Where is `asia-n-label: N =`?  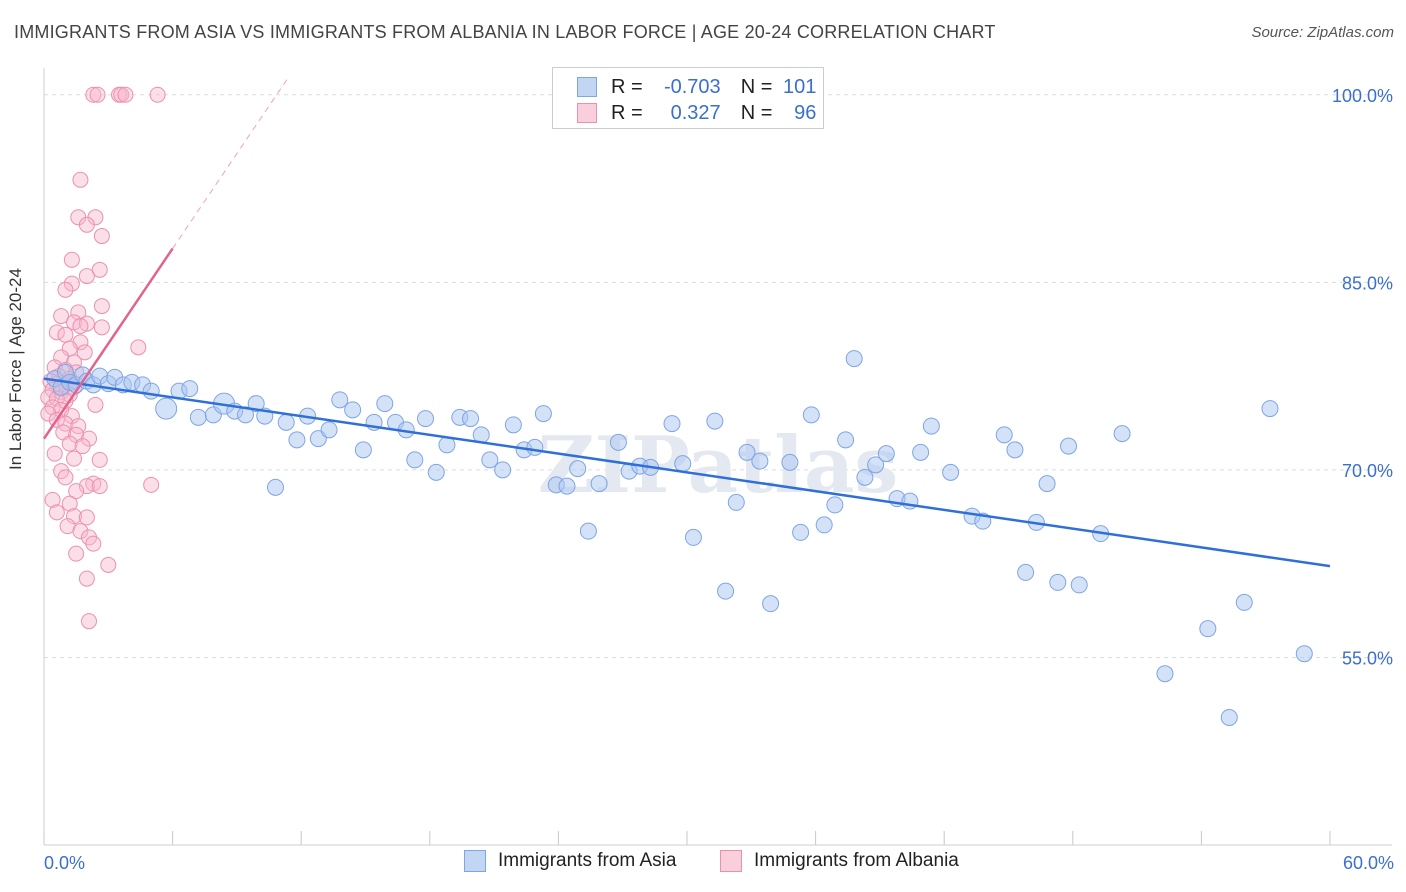 asia-n-label: N = is located at coordinates (756, 86).